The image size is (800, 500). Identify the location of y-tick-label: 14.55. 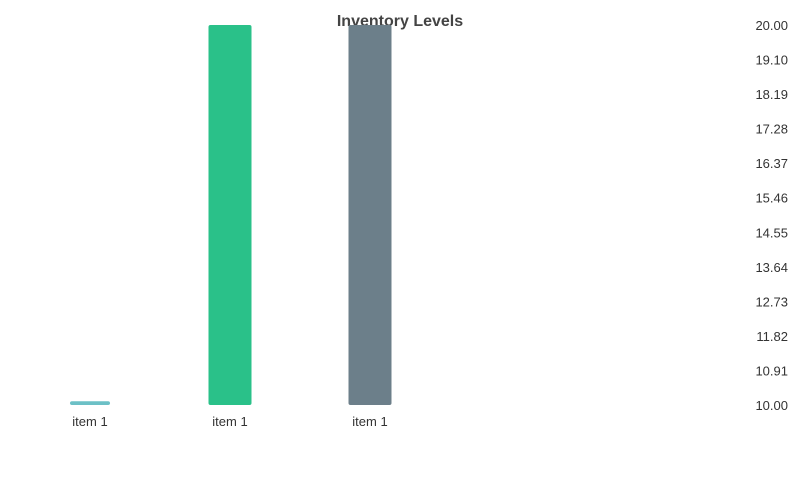
(771, 232).